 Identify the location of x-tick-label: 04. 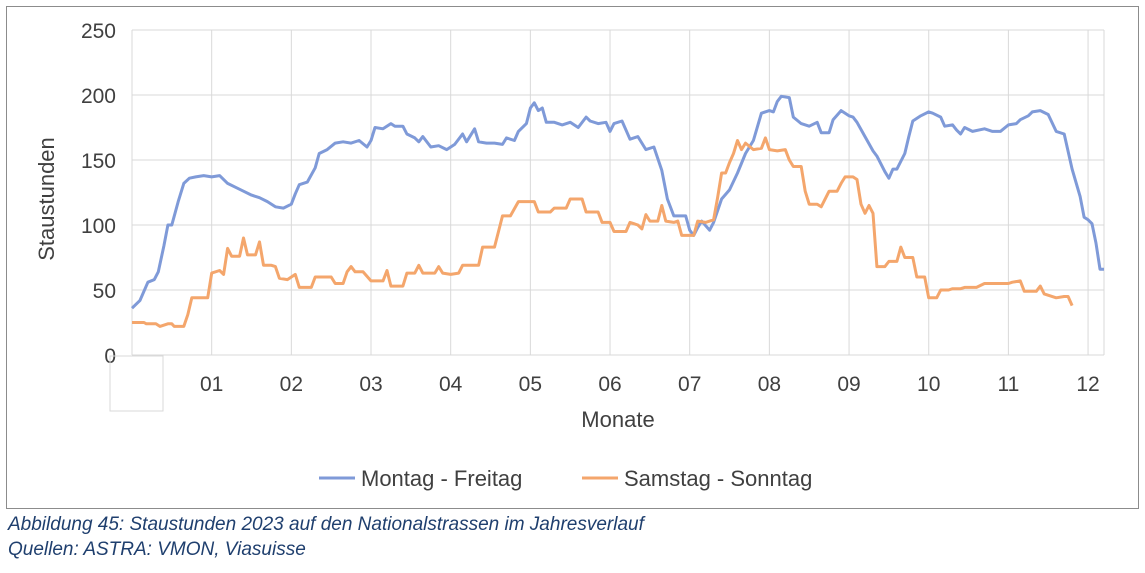
(451, 384).